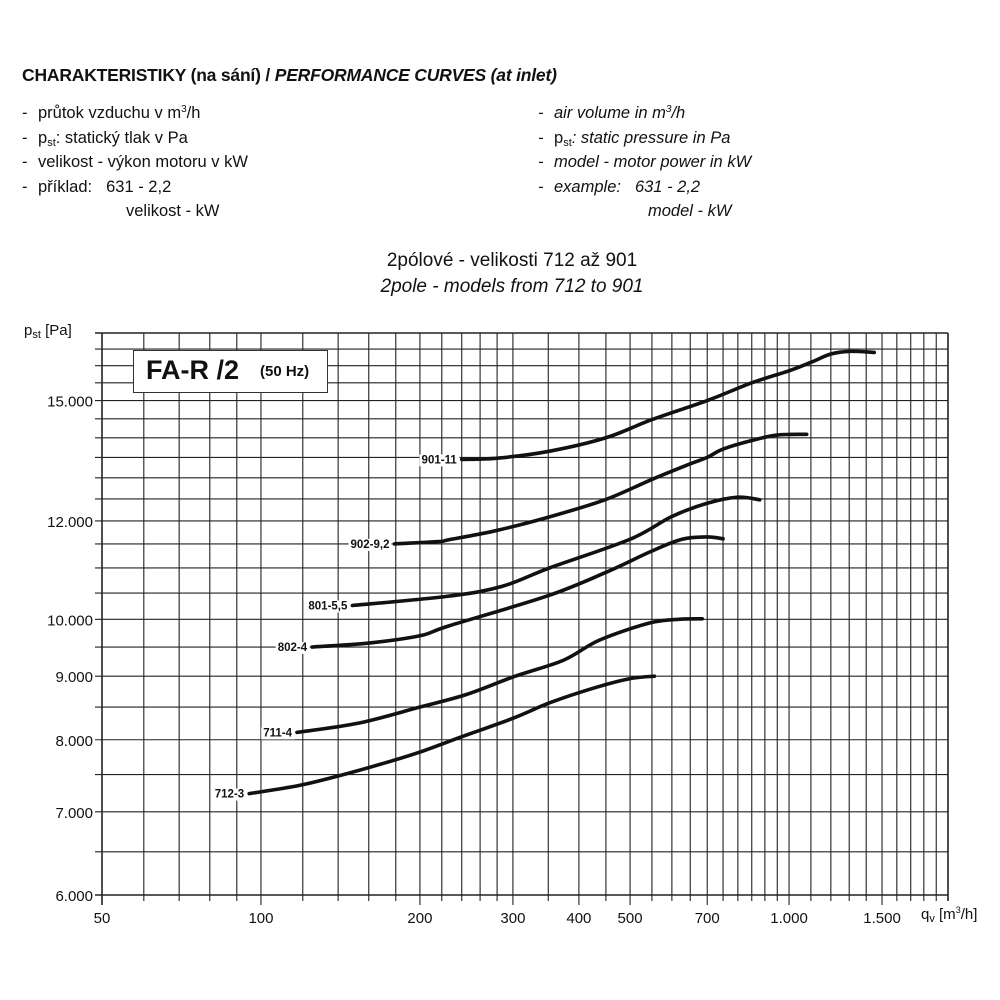 Image resolution: width=1000 pixels, height=1000 pixels. Describe the element at coordinates (882, 918) in the screenshot. I see `x-tick-label: 1.500` at that location.